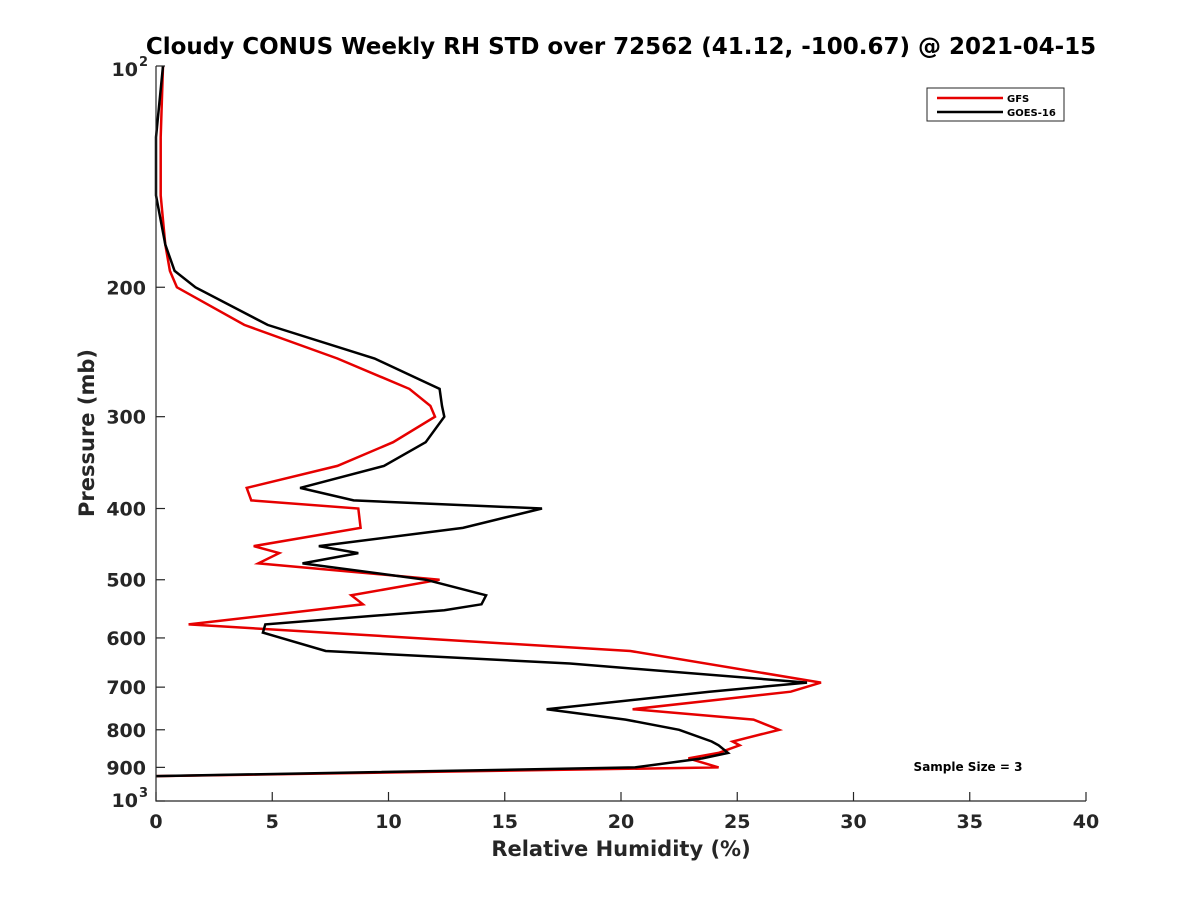  I want to click on y-tick-label: 700, so click(126, 688).